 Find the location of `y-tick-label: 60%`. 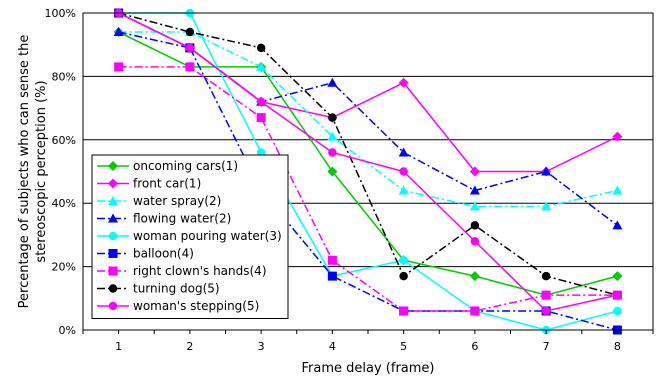

y-tick-label: 60% is located at coordinates (64, 140).